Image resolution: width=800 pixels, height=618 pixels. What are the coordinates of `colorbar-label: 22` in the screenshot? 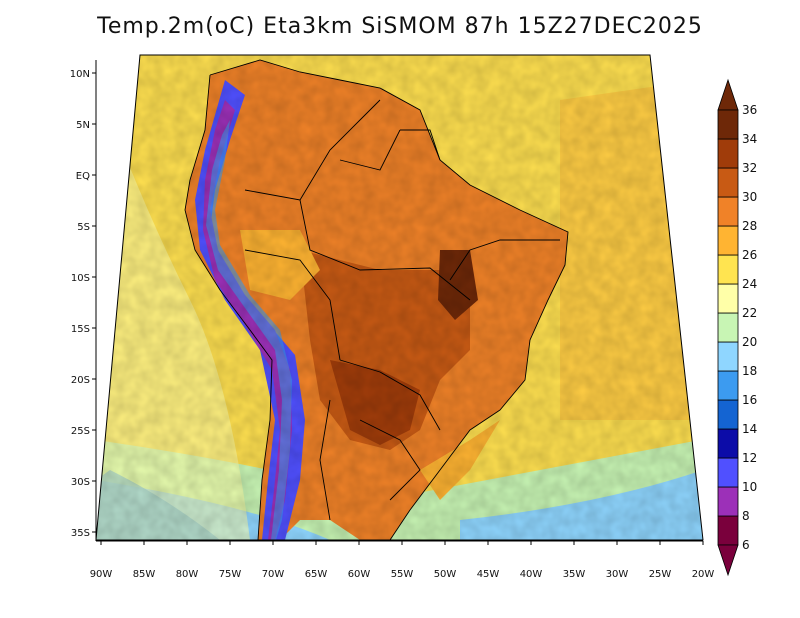 It's located at (749, 313).